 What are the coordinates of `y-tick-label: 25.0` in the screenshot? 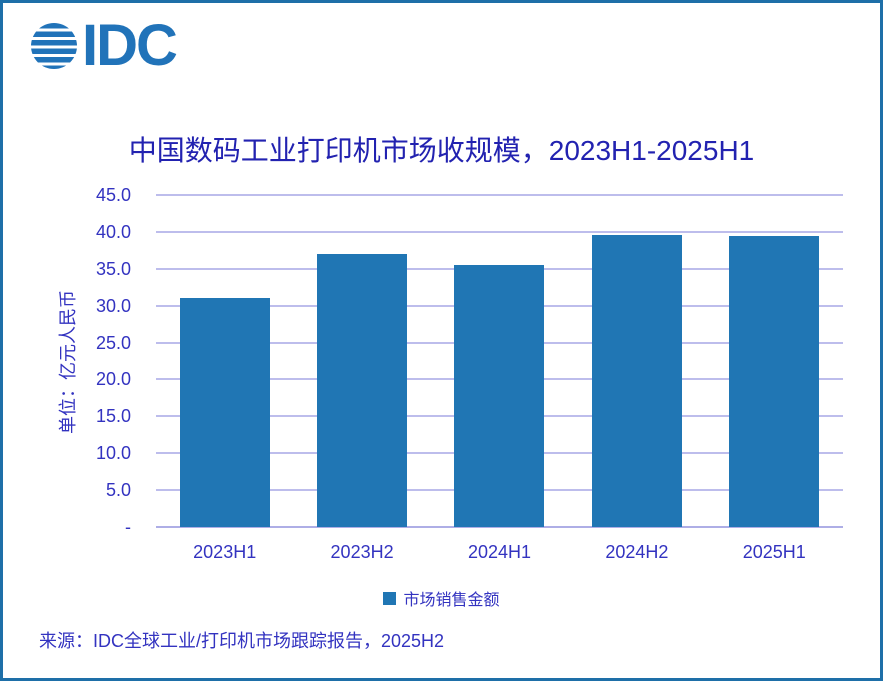 It's located at (113, 342).